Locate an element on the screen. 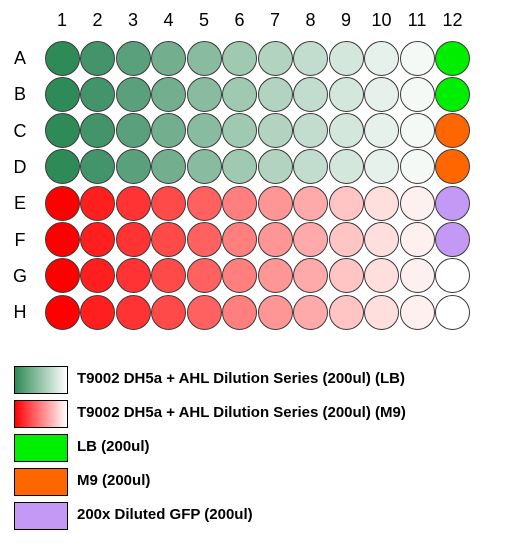 The image size is (519, 554). well-g1 is located at coordinates (62, 276).